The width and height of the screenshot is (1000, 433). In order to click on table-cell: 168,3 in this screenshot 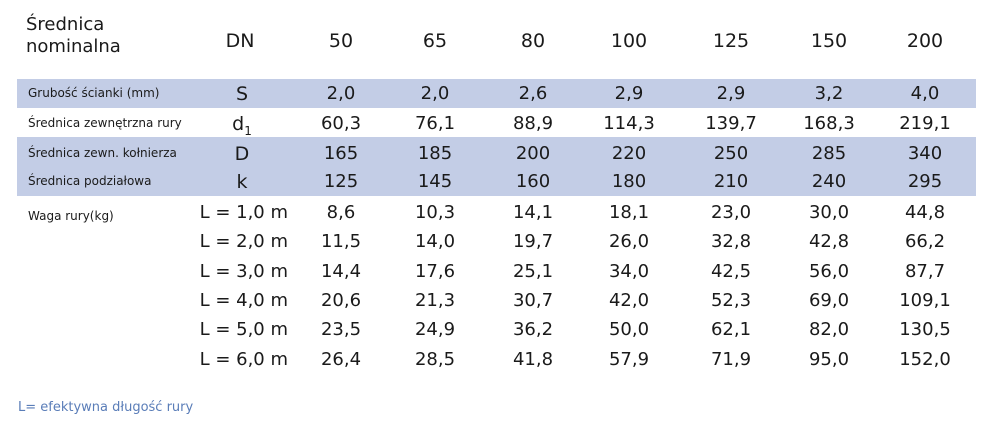, I will do `click(829, 123)`.